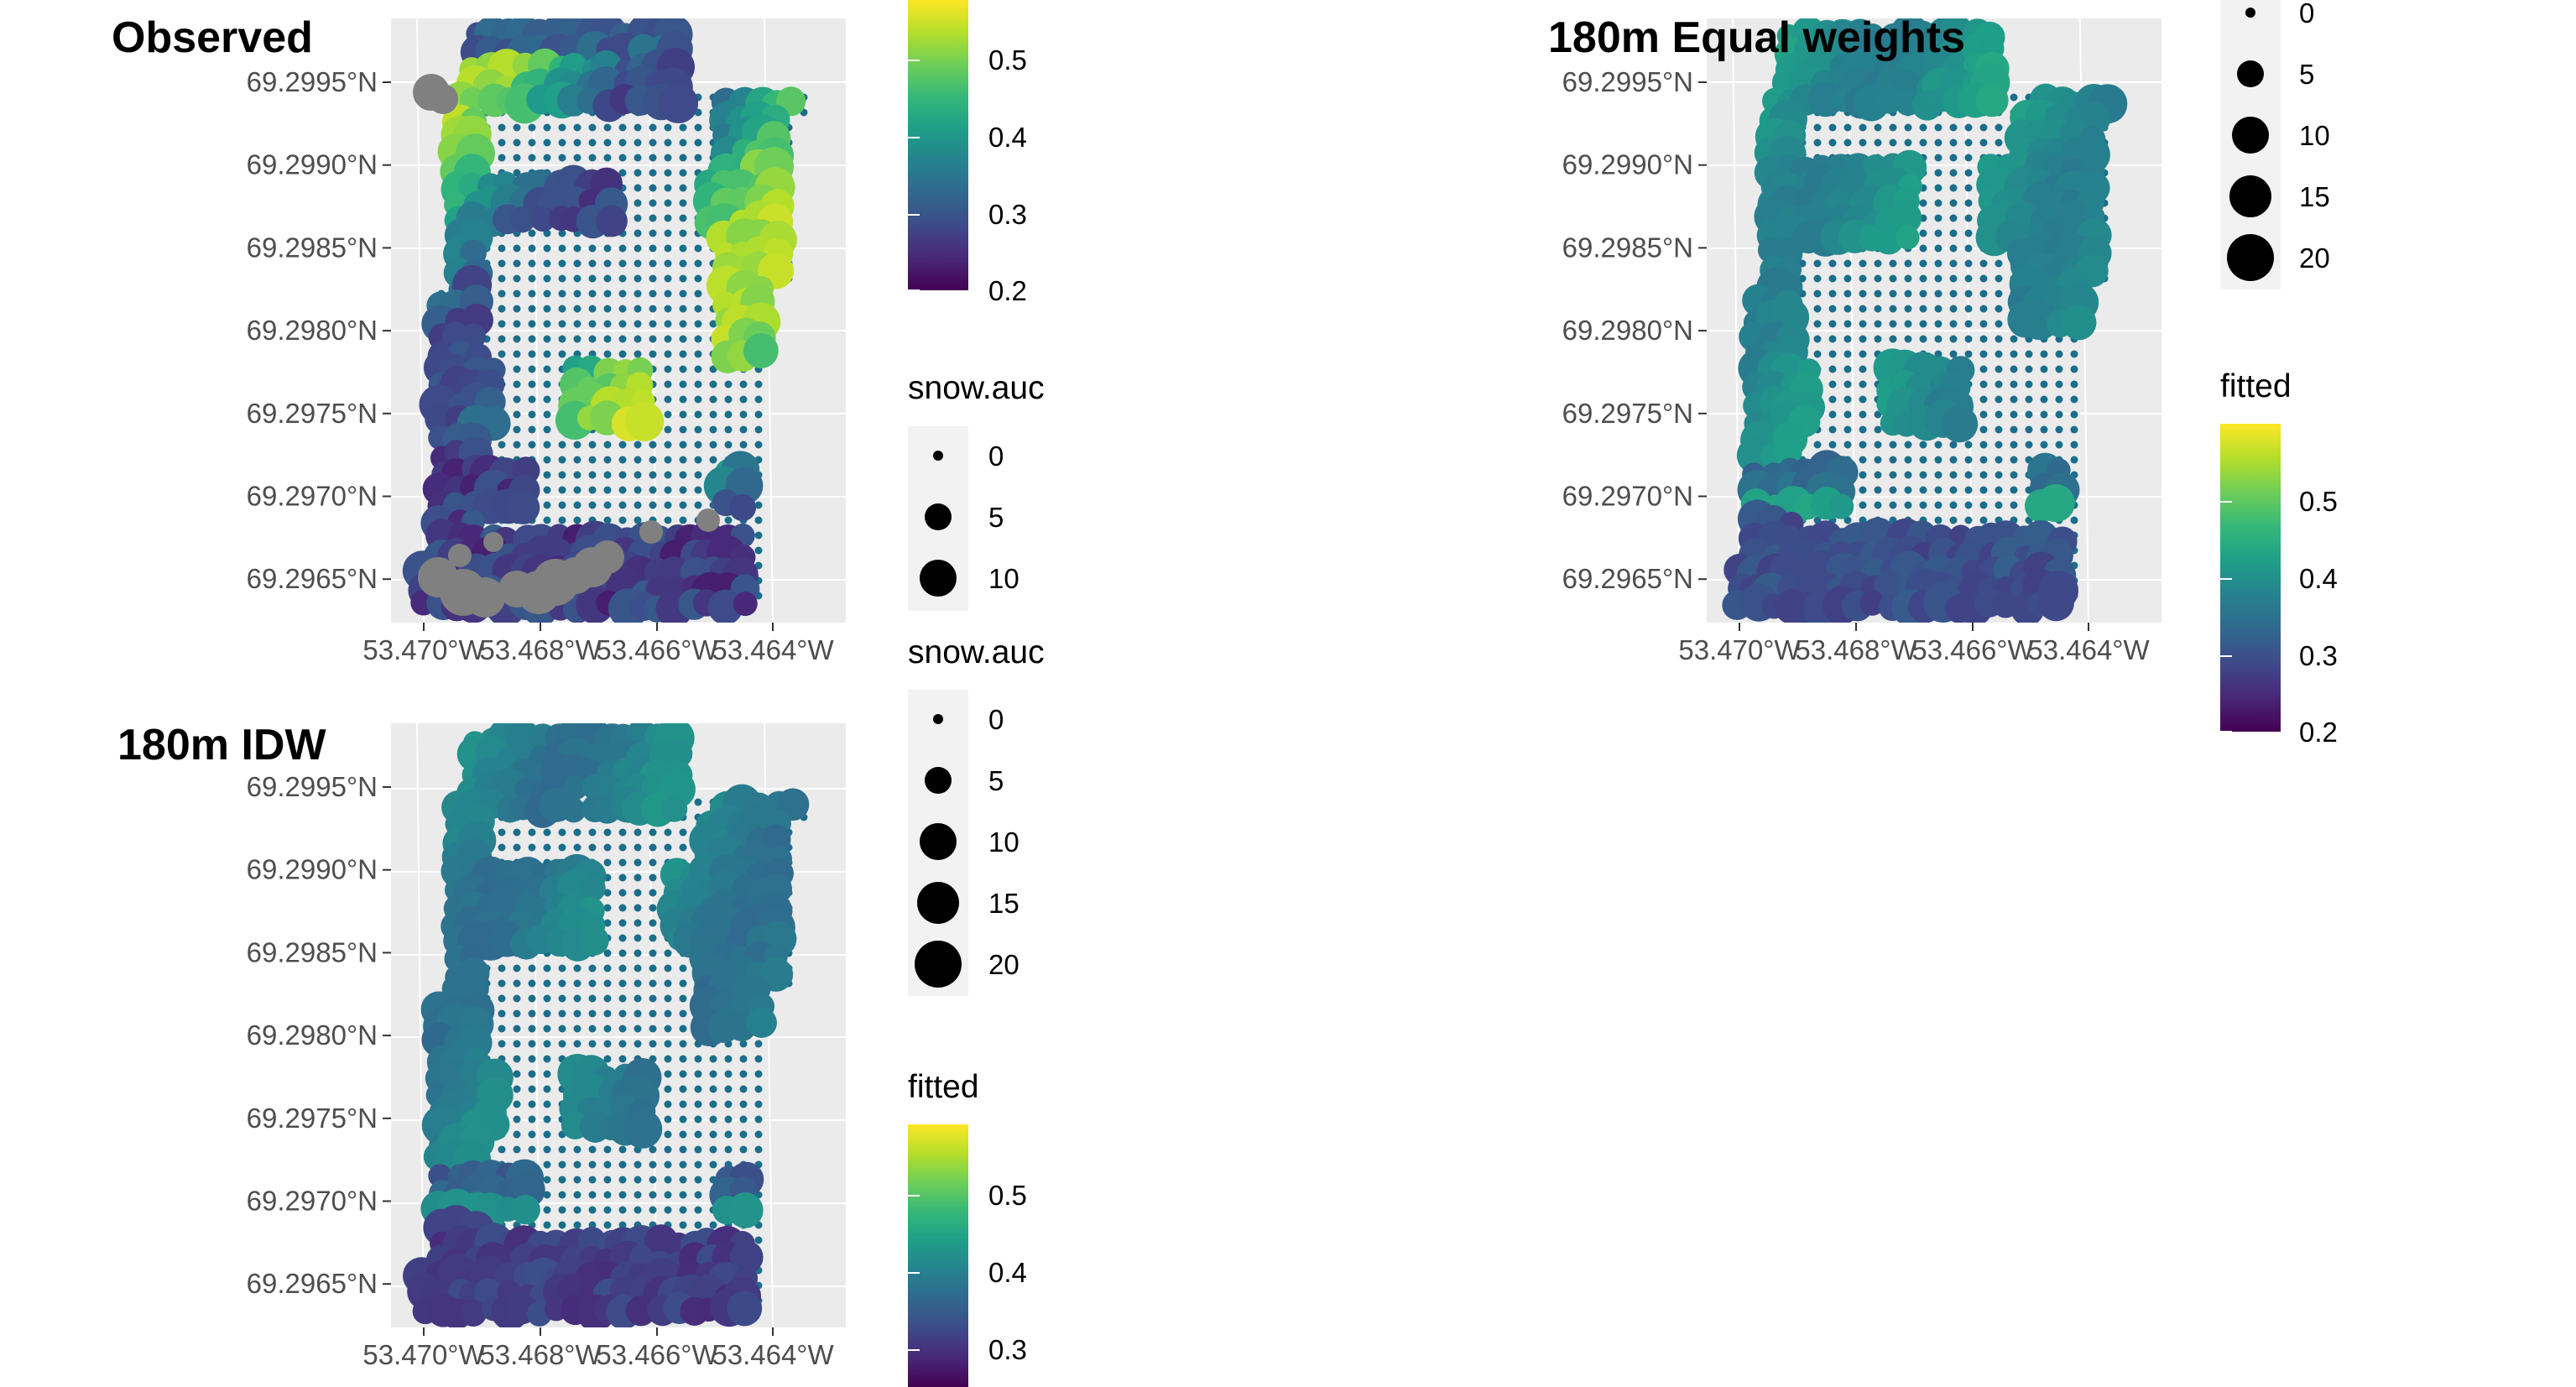  I want to click on colorbar-label: 0.5, so click(1007, 1195).